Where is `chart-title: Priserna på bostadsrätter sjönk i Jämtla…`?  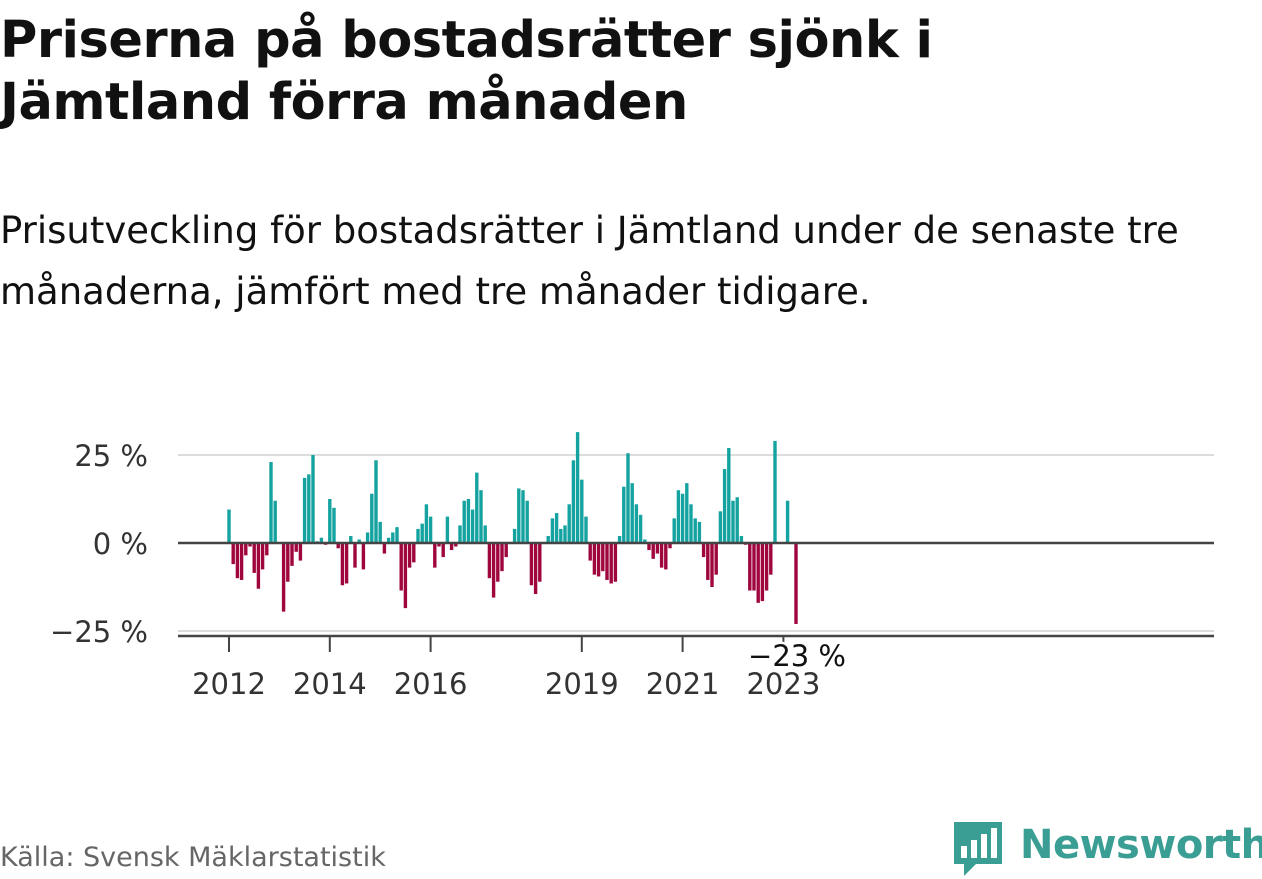 chart-title: Priserna på bostadsrätter sjönk i Jämtla… is located at coordinates (466, 71).